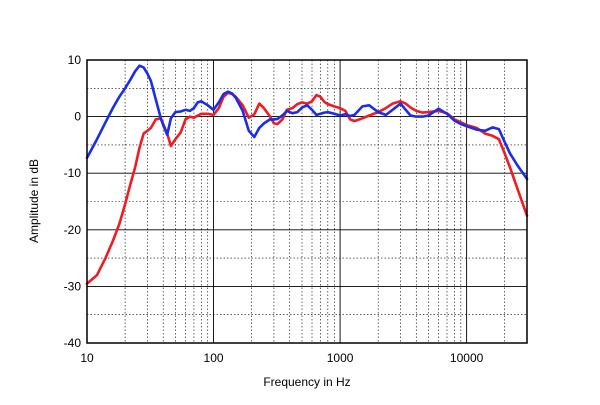  What do you see at coordinates (281, 358) in the screenshot?
I see `x-tick-labels: 10 100 1000 10000` at bounding box center [281, 358].